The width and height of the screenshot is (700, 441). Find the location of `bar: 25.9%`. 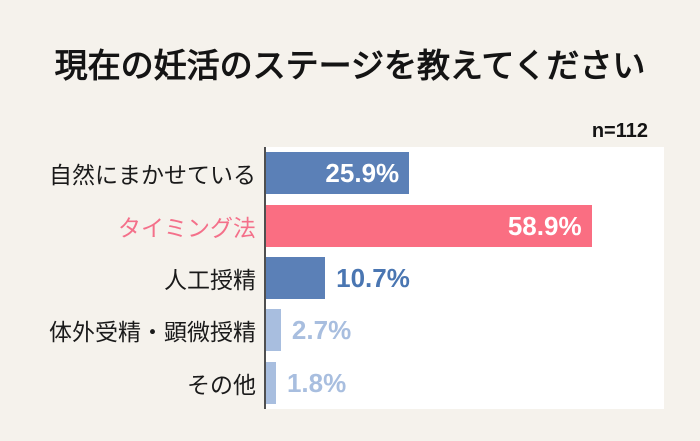

bar: 25.9% is located at coordinates (338, 173).